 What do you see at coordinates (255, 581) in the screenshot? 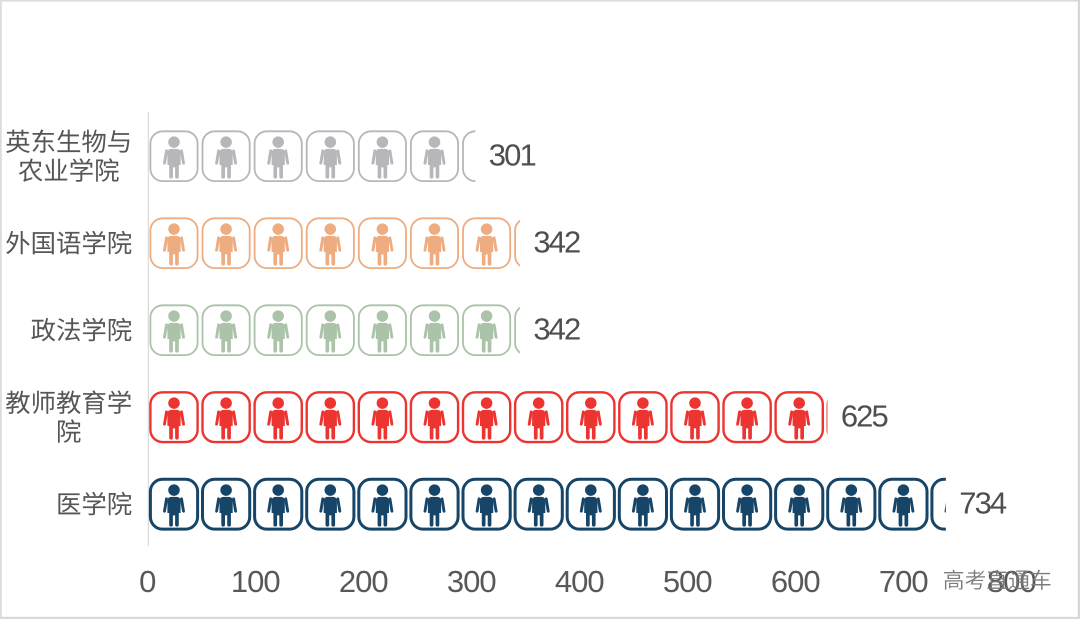
I see `svg-text: 100` at bounding box center [255, 581].